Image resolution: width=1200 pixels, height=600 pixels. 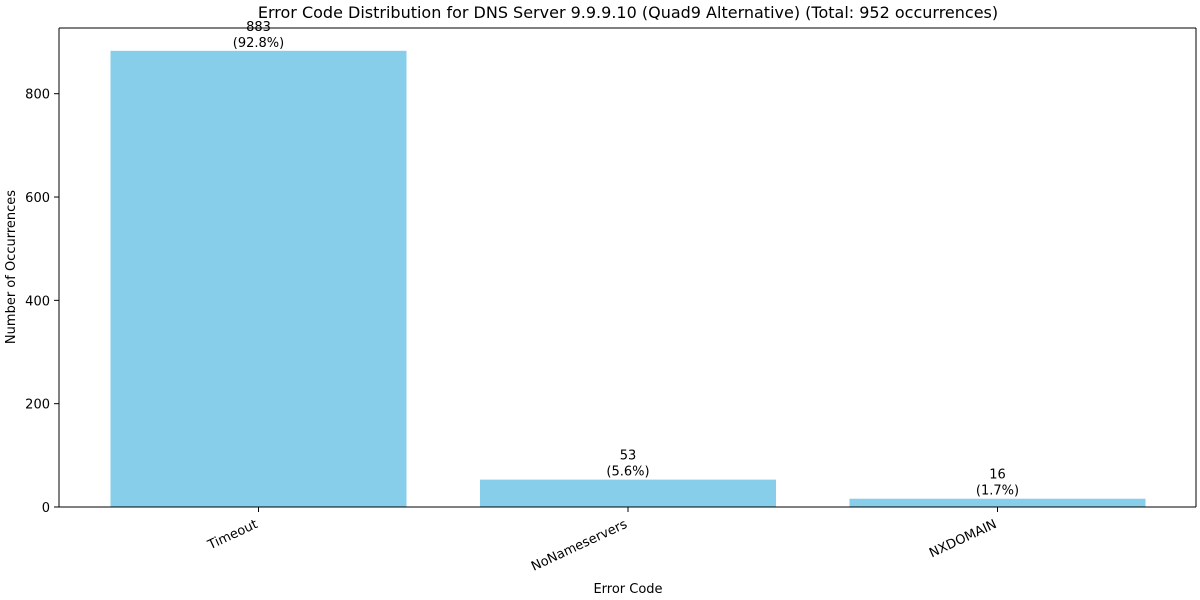 I want to click on x-axis-ticks: Timeout NoNameservers NXDOMAIN, so click(x=602, y=541).